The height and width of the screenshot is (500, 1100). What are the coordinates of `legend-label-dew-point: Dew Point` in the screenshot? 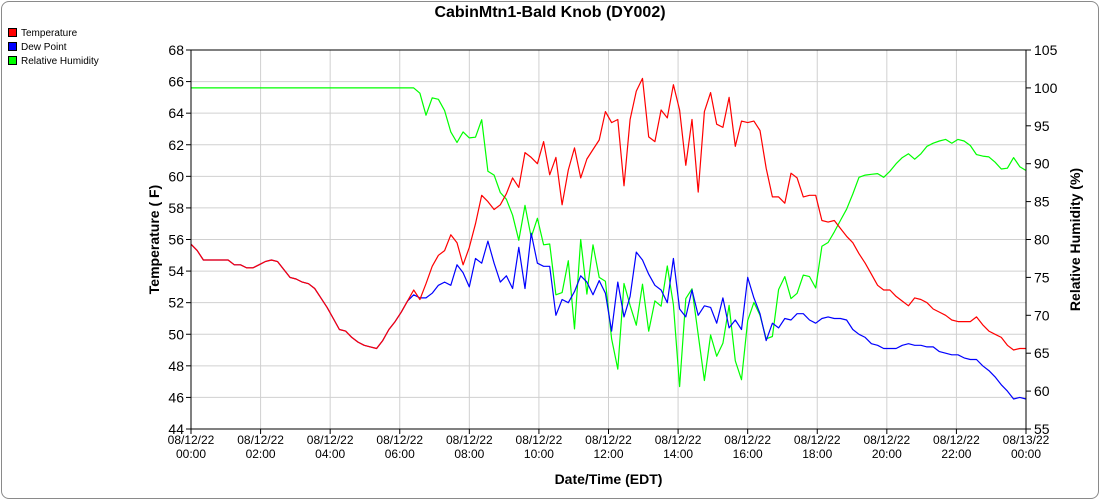 It's located at (44, 47).